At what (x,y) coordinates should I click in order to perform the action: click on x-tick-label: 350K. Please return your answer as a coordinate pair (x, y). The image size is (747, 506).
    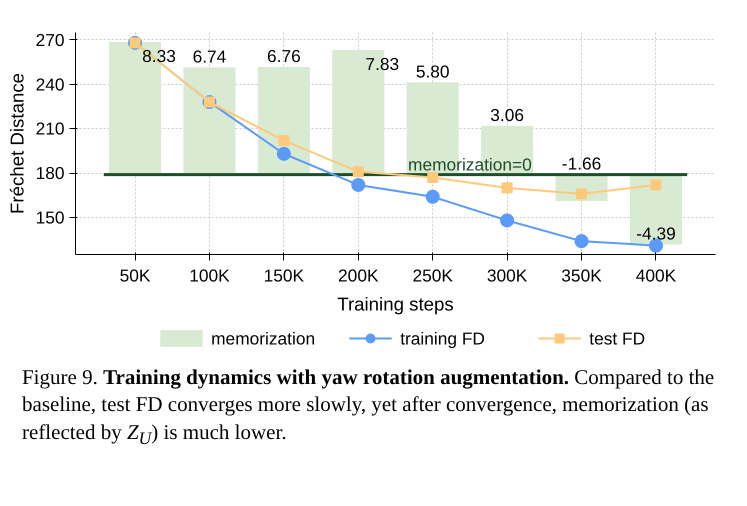
    Looking at the image, I should click on (581, 276).